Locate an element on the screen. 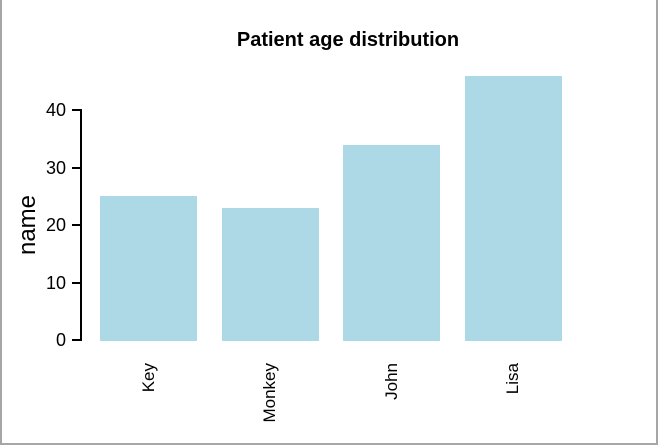  y-tick-label: 10 is located at coordinates (55, 282).